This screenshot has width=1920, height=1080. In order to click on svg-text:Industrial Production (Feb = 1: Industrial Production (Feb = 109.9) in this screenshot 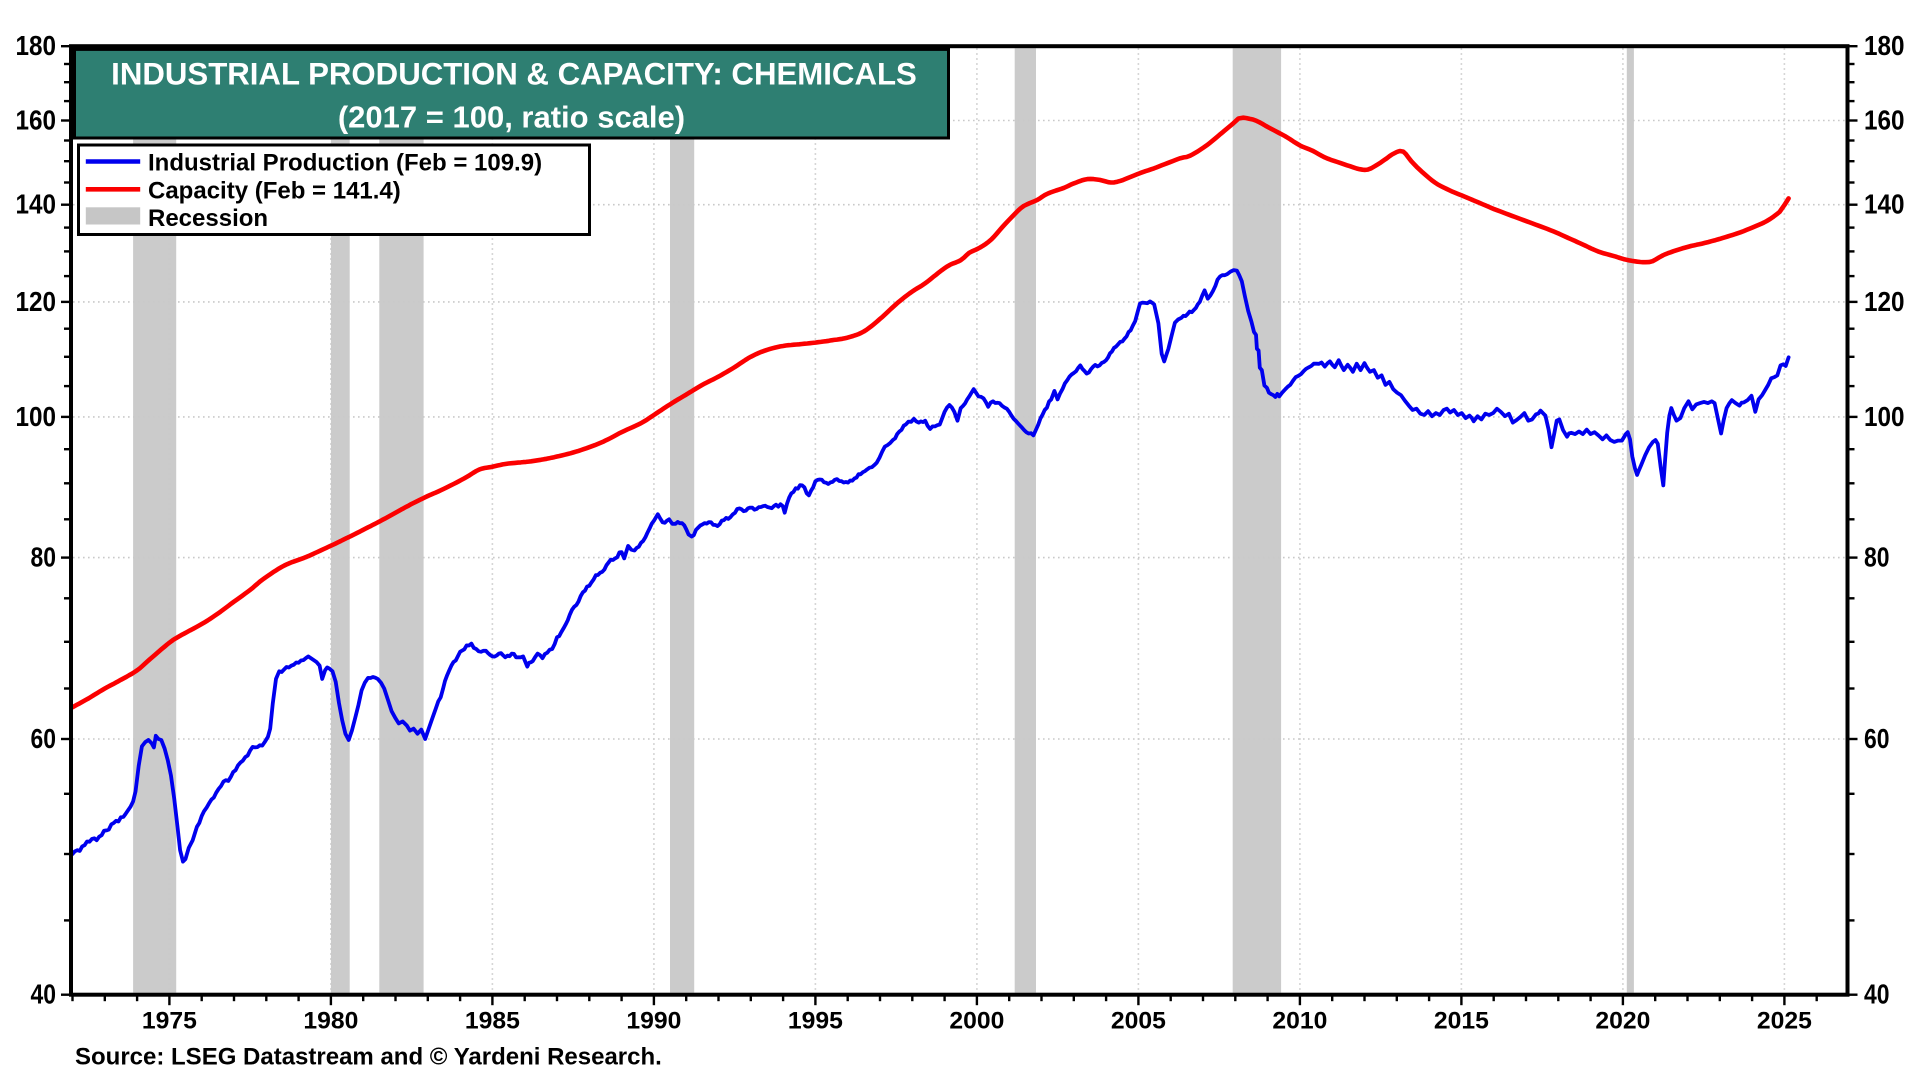, I will do `click(345, 163)`.